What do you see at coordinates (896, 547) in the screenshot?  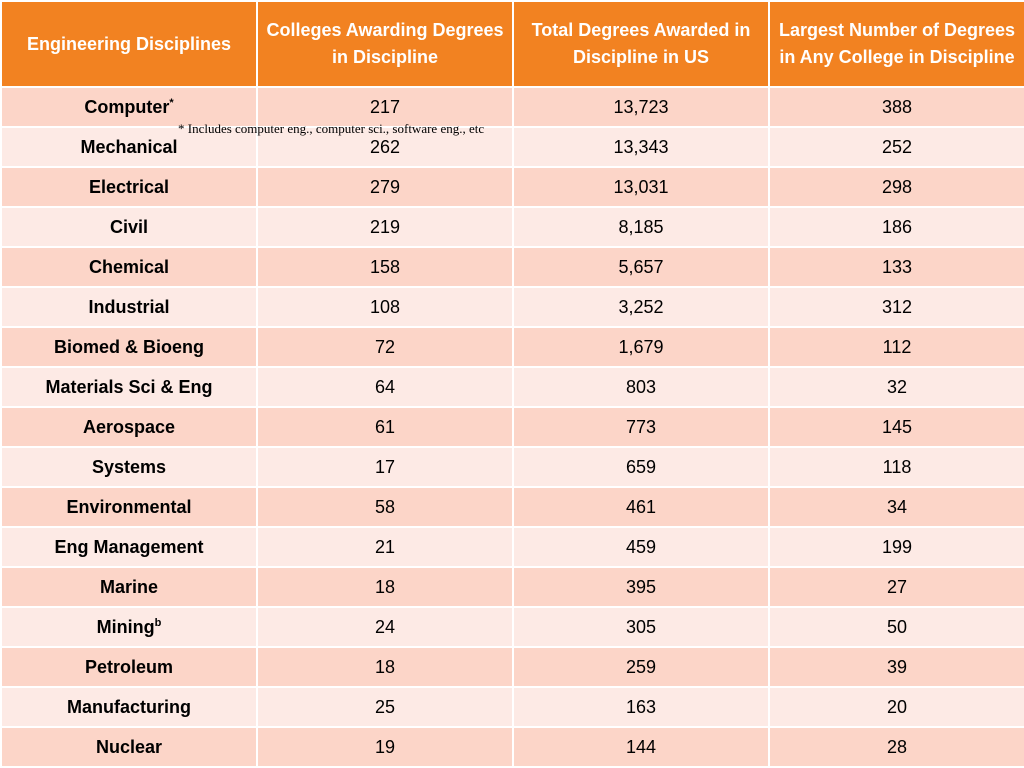 I see `largest-number-cell: 199` at bounding box center [896, 547].